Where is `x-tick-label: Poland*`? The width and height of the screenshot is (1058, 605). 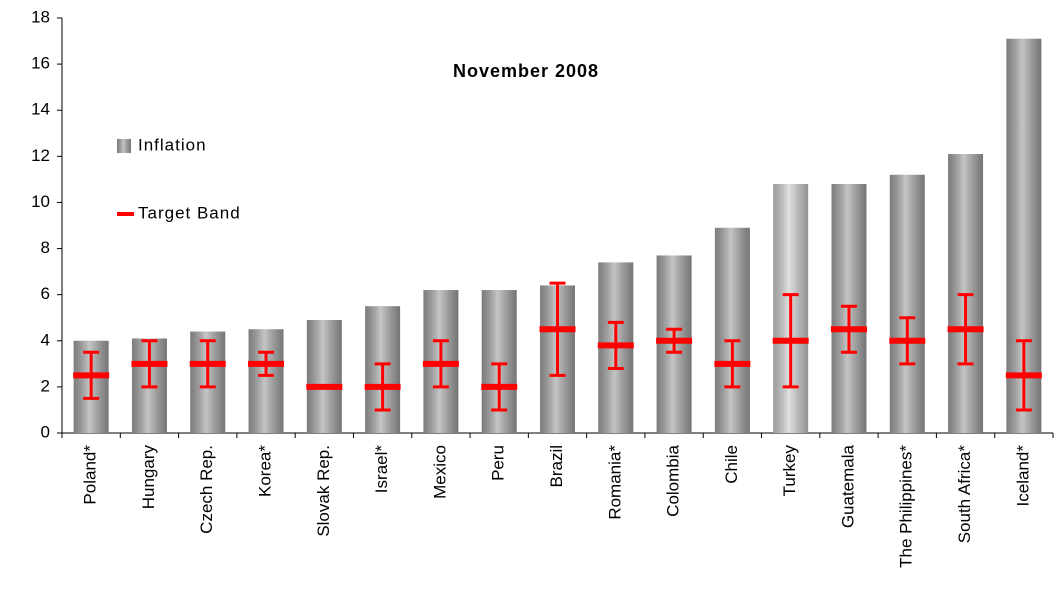 x-tick-label: Poland* is located at coordinates (90, 475).